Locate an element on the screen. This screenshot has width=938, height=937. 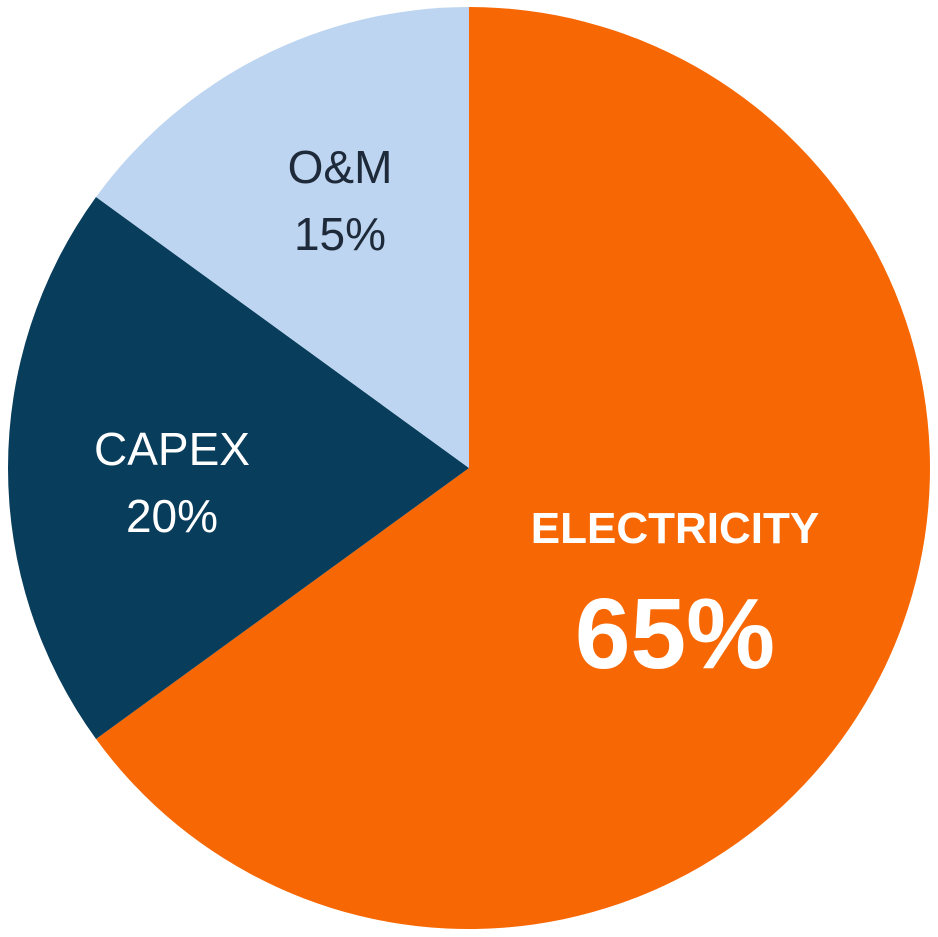
slice-value-electricity: 65% is located at coordinates (675, 634).